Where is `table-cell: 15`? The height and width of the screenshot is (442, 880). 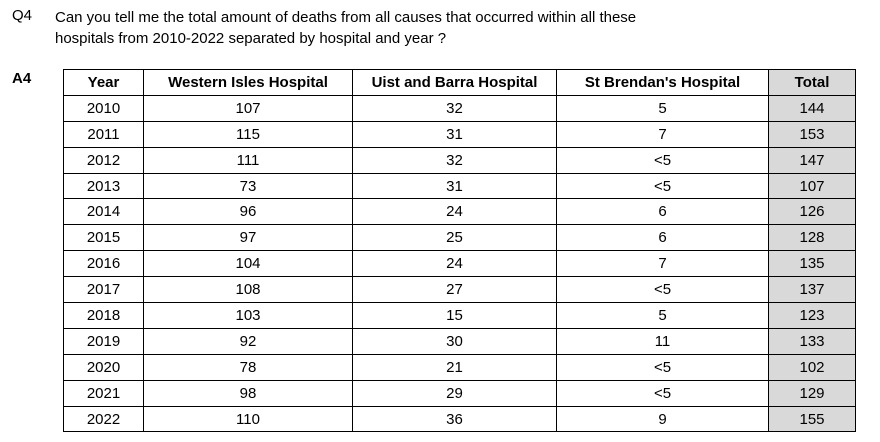
table-cell: 15 is located at coordinates (454, 315).